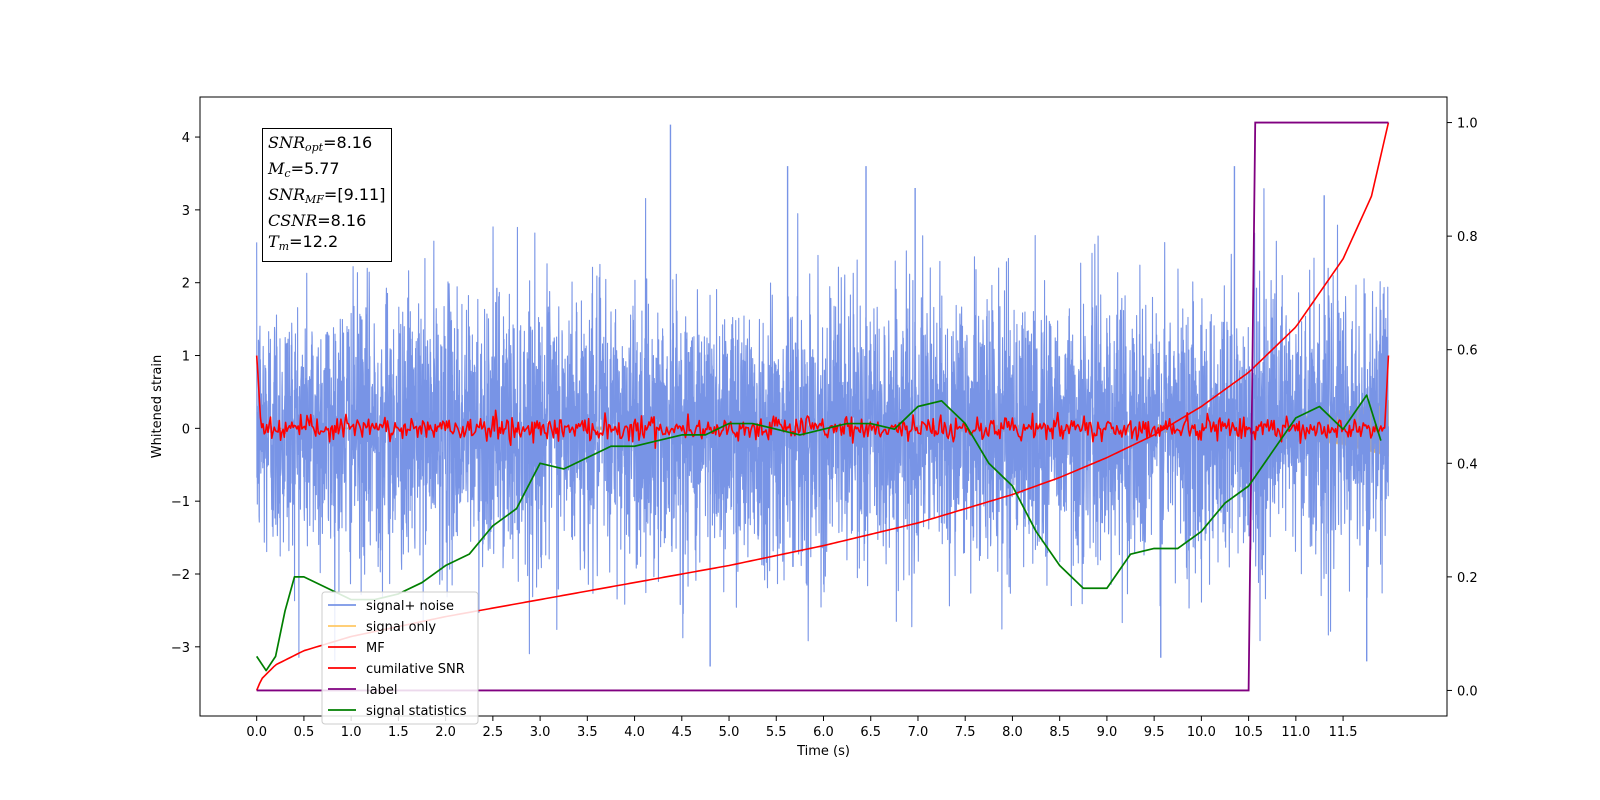  I want to click on mf-line, so click(822, 402).